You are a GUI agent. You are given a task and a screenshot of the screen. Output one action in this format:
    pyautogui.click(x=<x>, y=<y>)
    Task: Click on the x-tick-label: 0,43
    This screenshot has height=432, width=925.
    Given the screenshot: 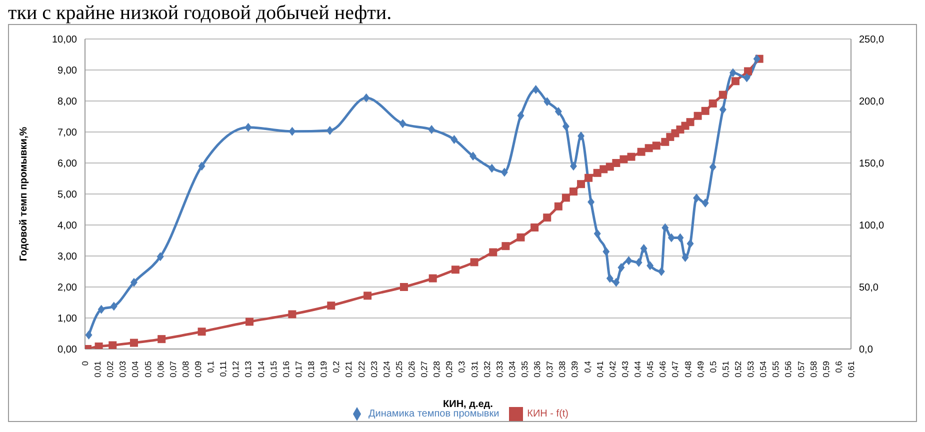 What is the action you would take?
    pyautogui.click(x=625, y=369)
    